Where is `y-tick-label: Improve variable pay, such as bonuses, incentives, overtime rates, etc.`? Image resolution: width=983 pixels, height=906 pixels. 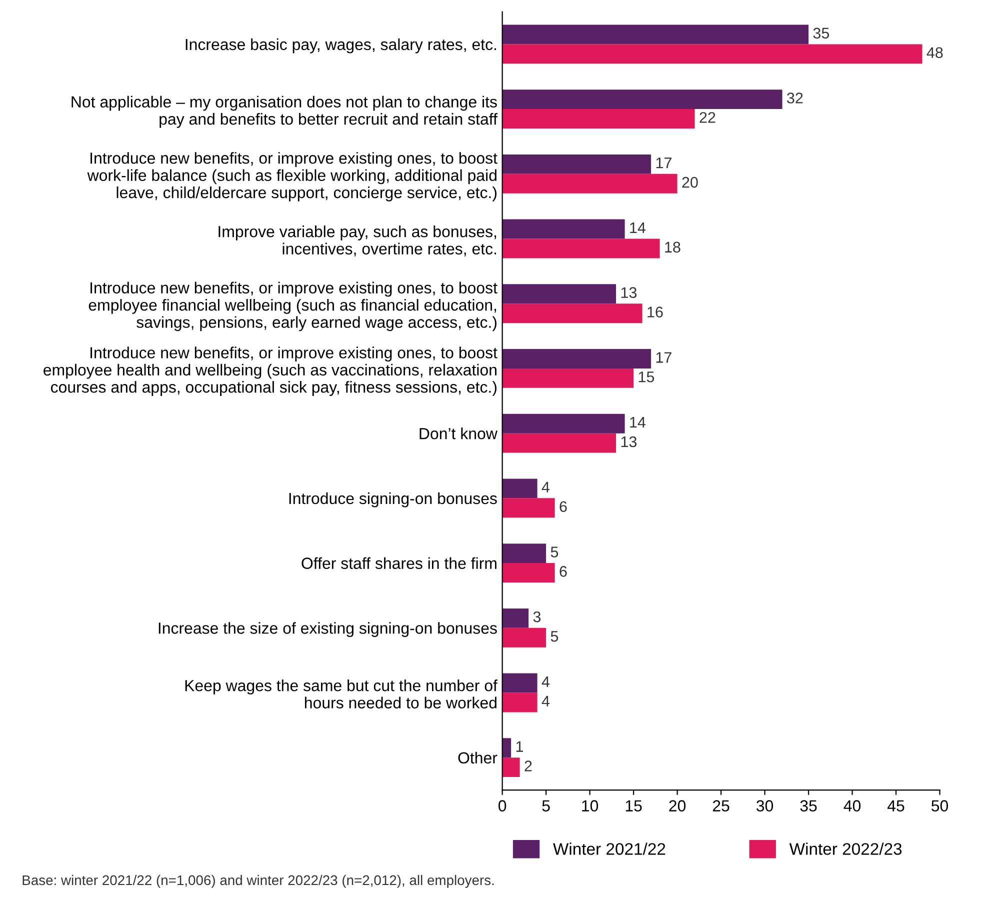 y-tick-label: Improve variable pay, such as bonuses, incentives, overtime rates, etc. is located at coordinates (357, 241).